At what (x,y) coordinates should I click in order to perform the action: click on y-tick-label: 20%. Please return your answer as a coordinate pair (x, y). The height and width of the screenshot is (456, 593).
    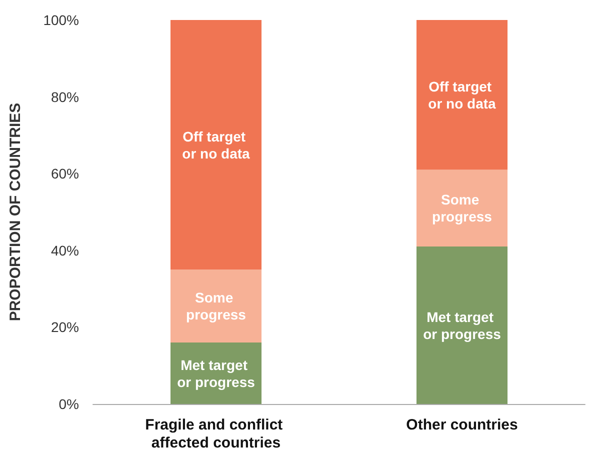
    Looking at the image, I should click on (64, 327).